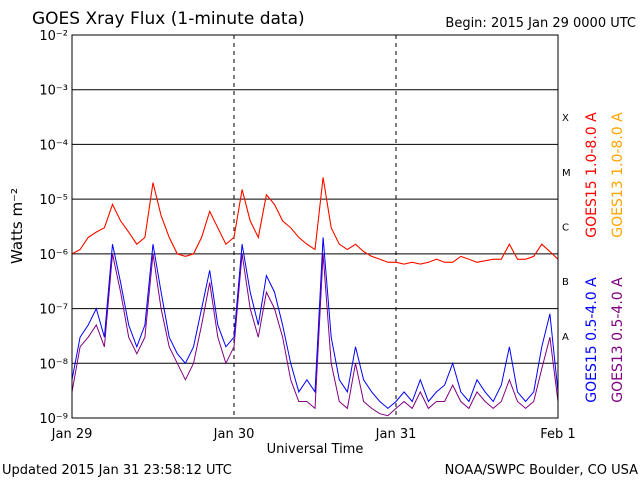 The height and width of the screenshot is (480, 640). What do you see at coordinates (53, 255) in the screenshot?
I see `y-tick-label: 10⁻⁶` at bounding box center [53, 255].